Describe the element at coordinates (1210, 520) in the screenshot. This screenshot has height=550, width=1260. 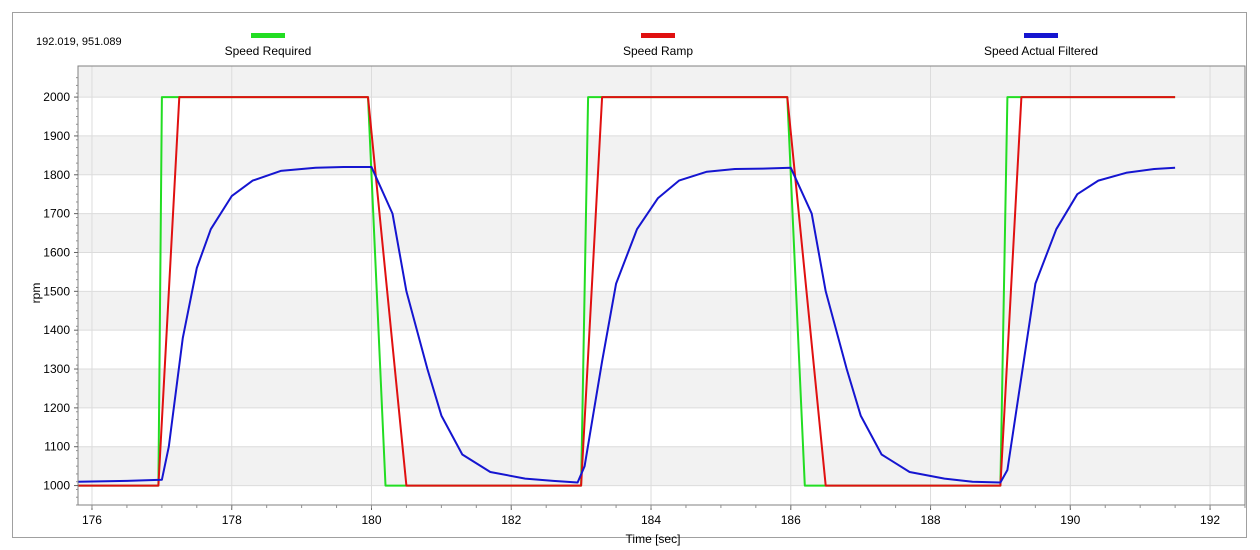
I see `x-tick-label: 192` at that location.